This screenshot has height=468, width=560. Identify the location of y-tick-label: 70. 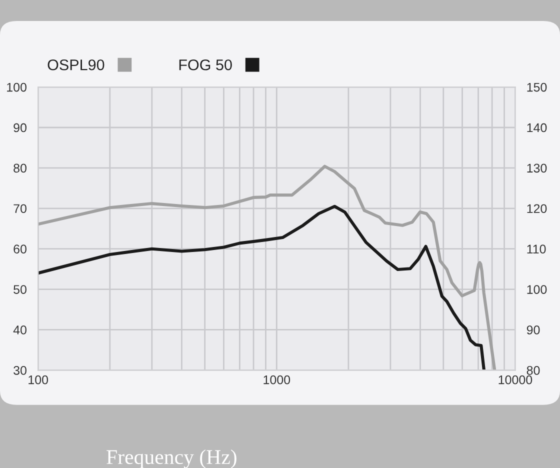
(20, 209).